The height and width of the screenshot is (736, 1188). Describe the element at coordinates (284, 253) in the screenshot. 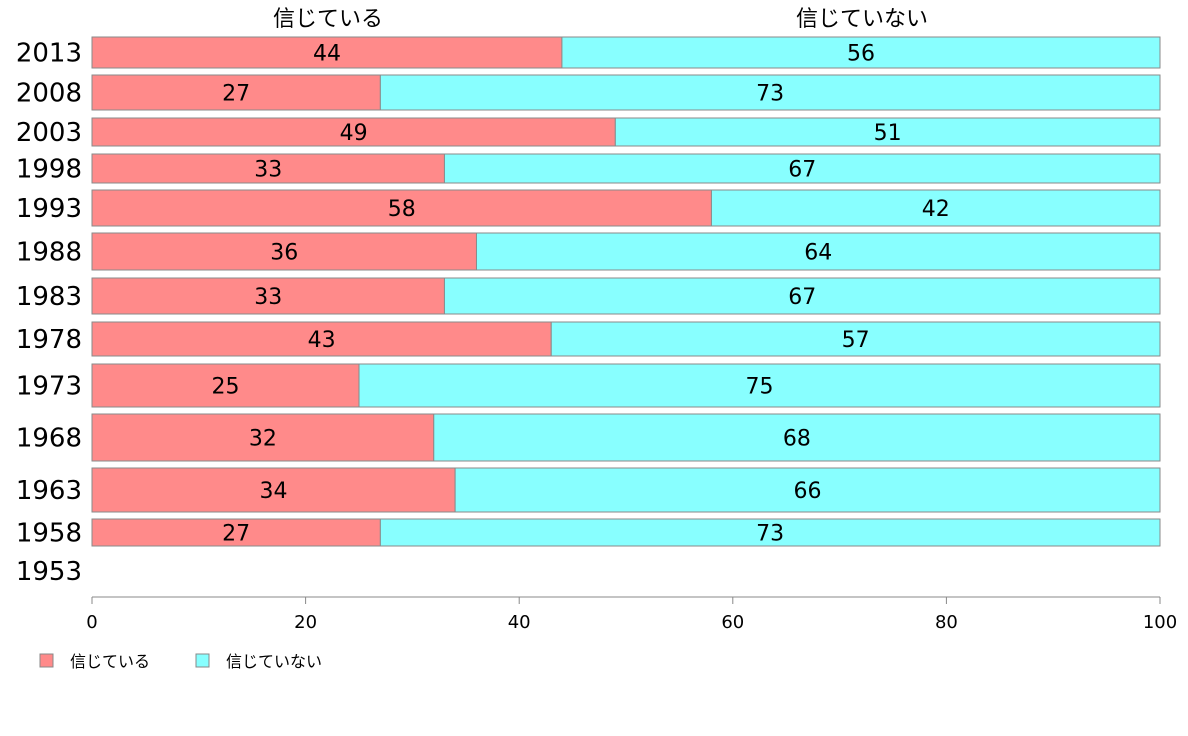

I see `data-label: 36` at that location.